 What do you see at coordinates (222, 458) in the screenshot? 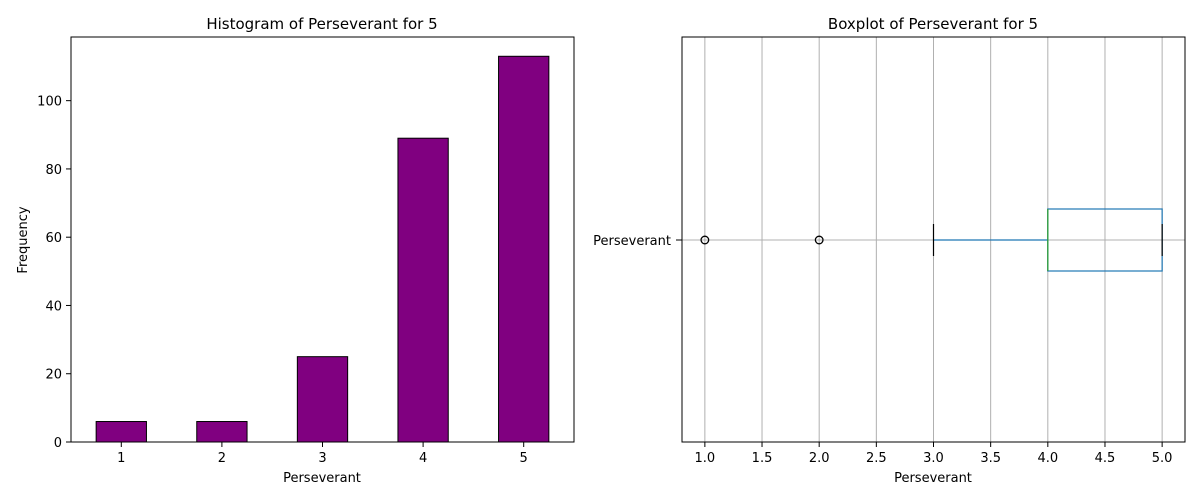
I see `histogram-x-tick-label: 2` at bounding box center [222, 458].